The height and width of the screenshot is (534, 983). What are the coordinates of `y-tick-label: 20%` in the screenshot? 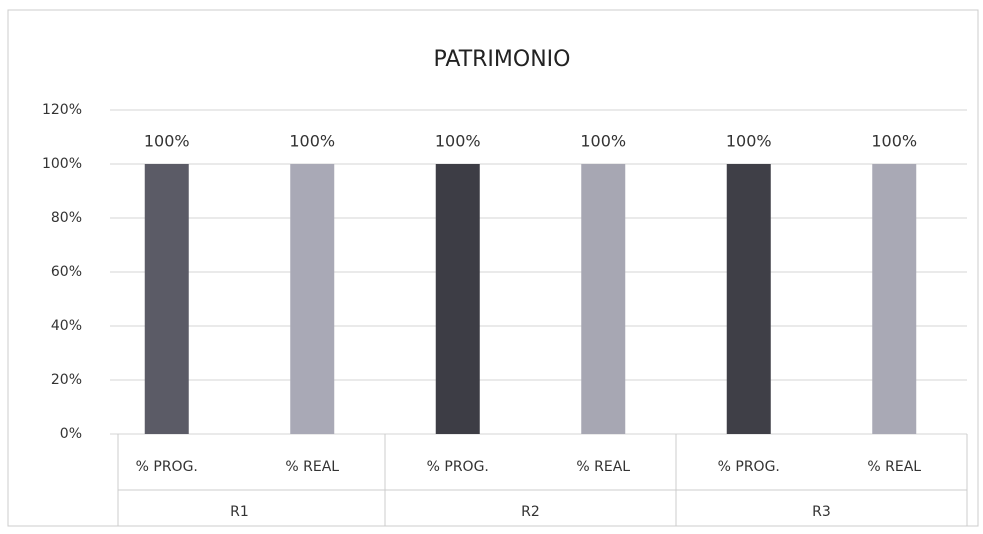 It's located at (66, 380).